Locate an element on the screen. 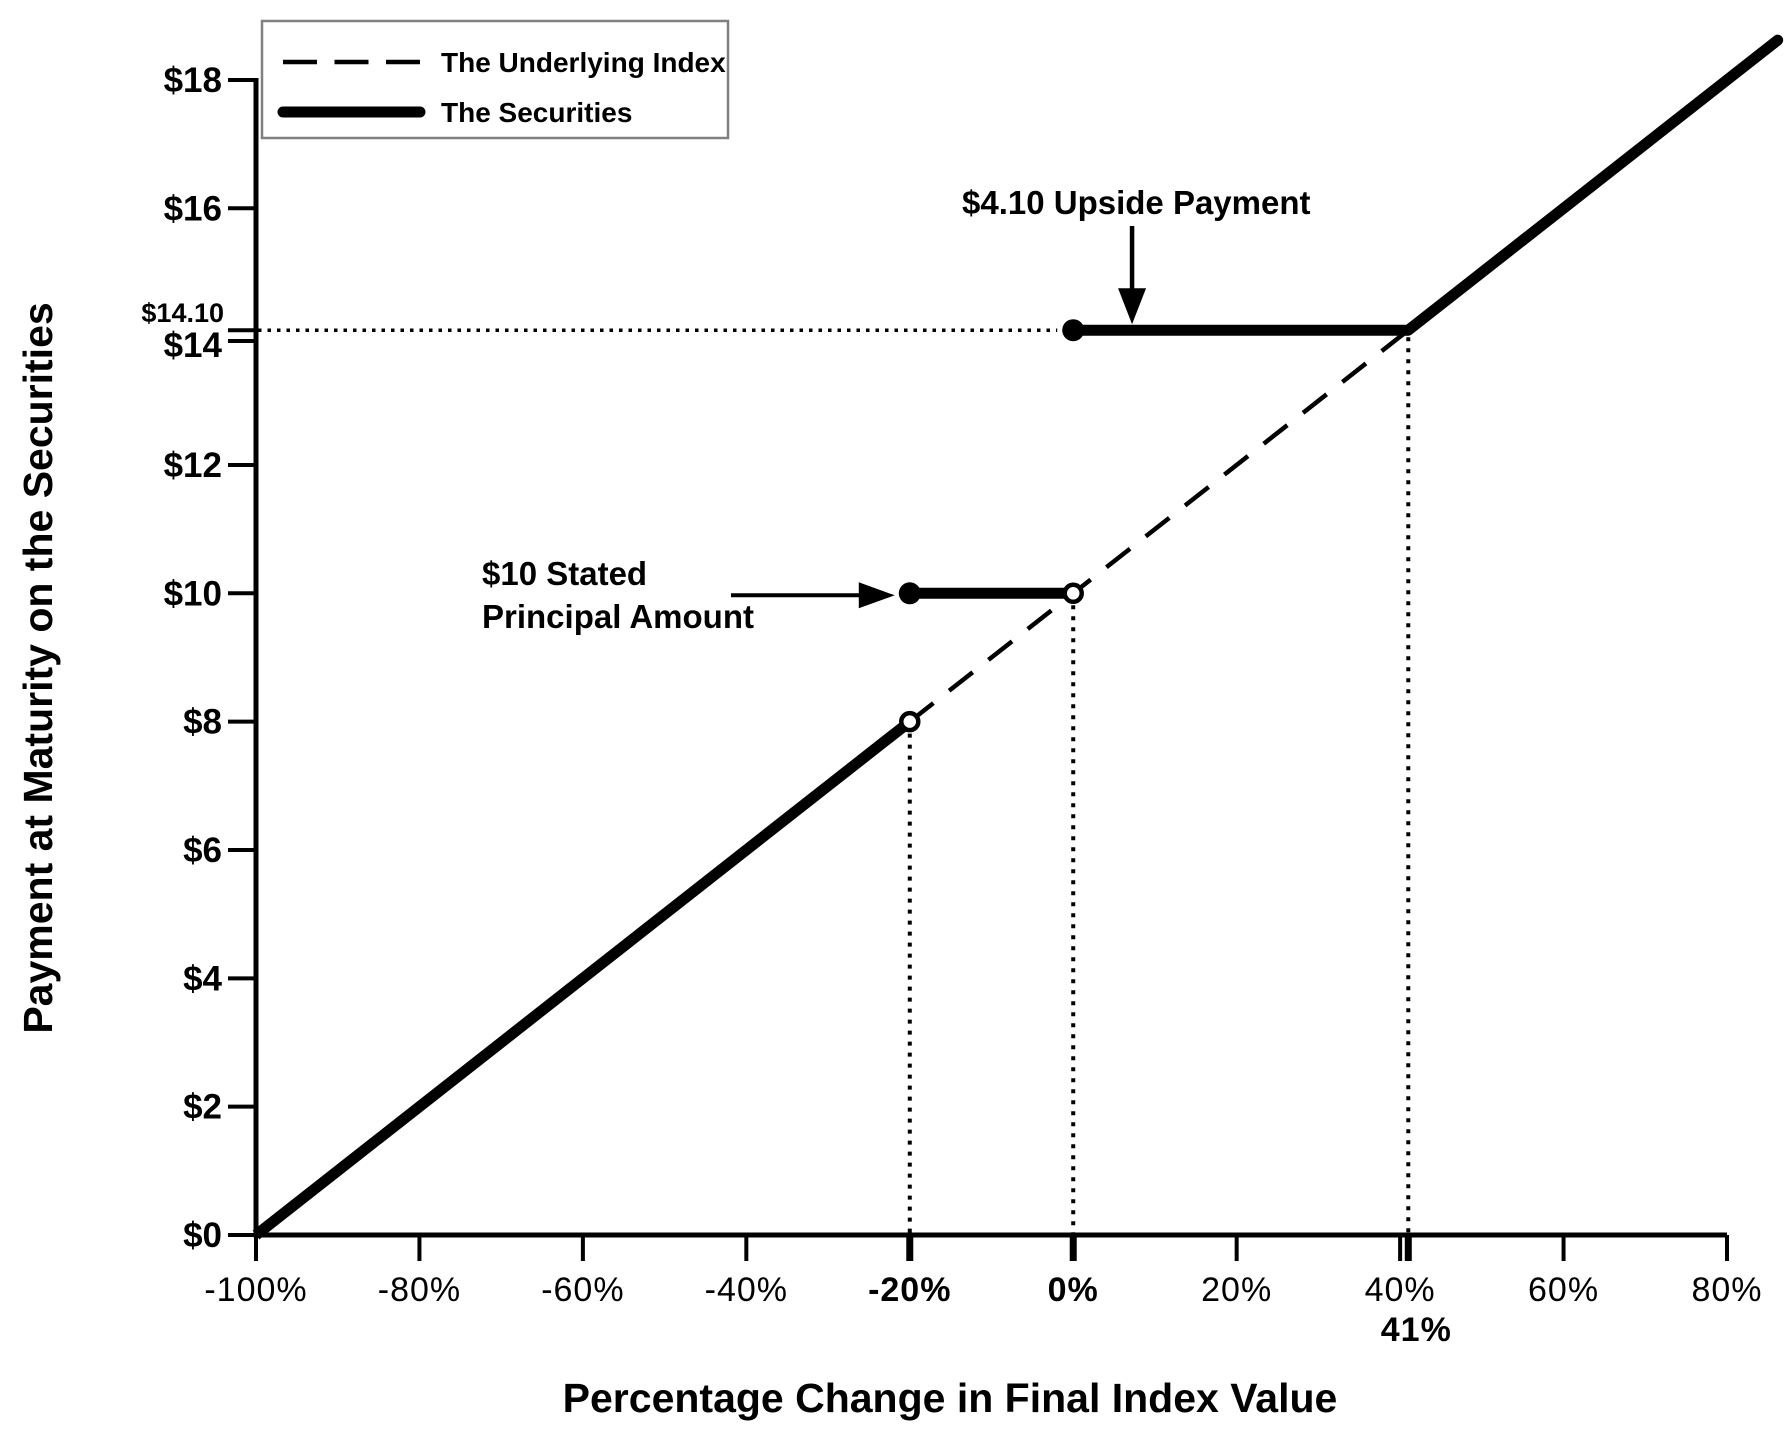 The width and height of the screenshot is (1785, 1444). y-tick-label: $10 is located at coordinates (193, 593).